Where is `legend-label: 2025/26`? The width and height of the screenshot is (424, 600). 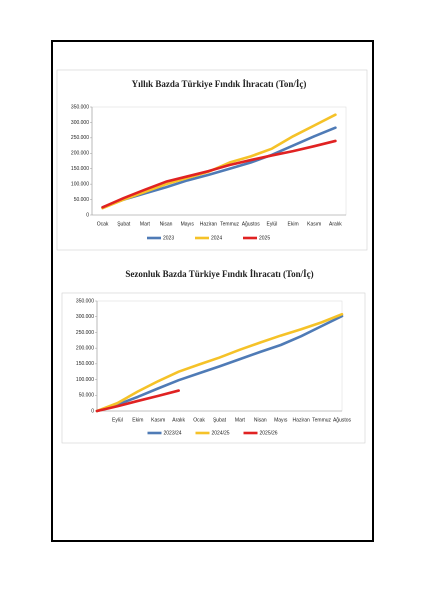
legend-label: 2025/26 is located at coordinates (269, 433).